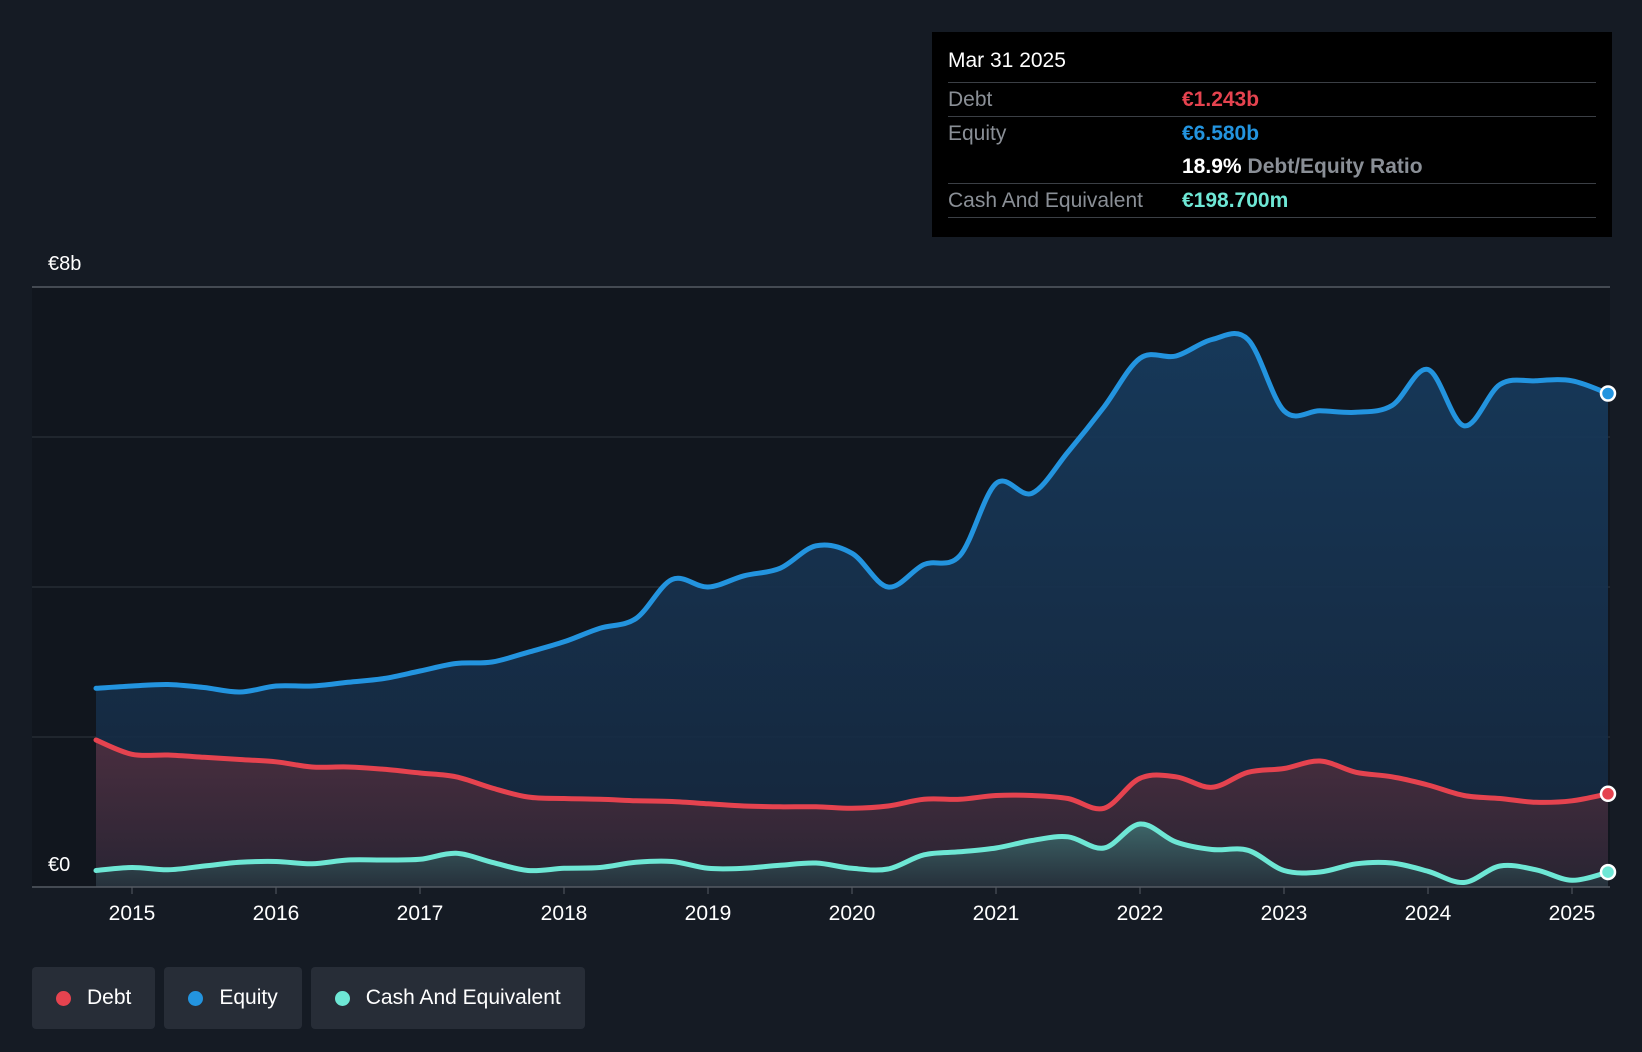 The width and height of the screenshot is (1642, 1052). I want to click on x-tick-label: 2022, so click(1140, 913).